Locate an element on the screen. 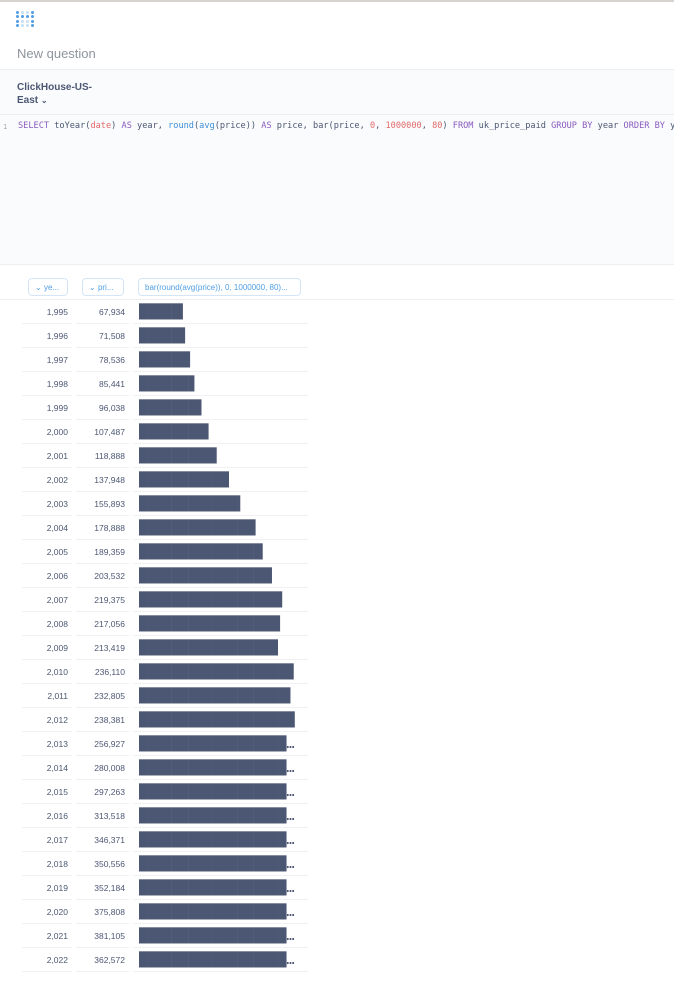  cell-bar: ██████████████████▉ is located at coordinates (220, 672).